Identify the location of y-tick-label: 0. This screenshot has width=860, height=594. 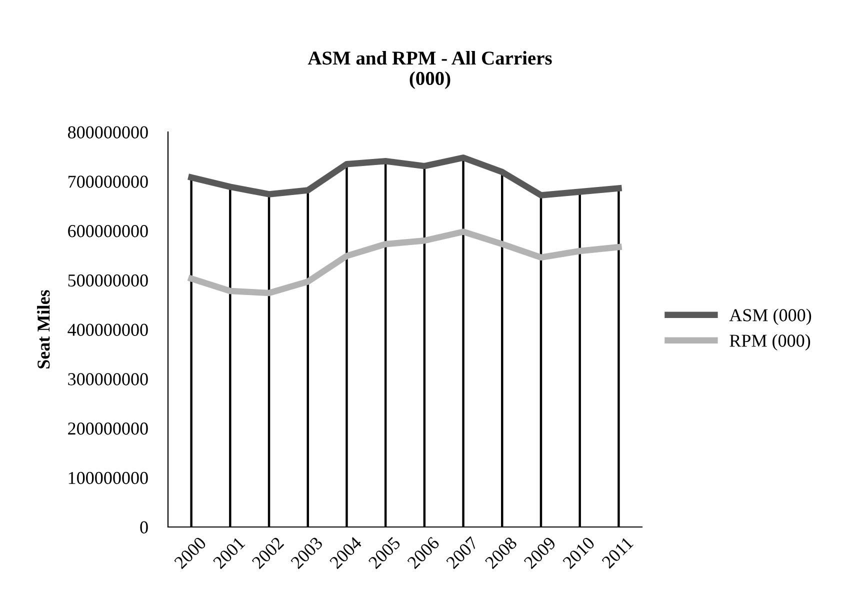
(144, 527).